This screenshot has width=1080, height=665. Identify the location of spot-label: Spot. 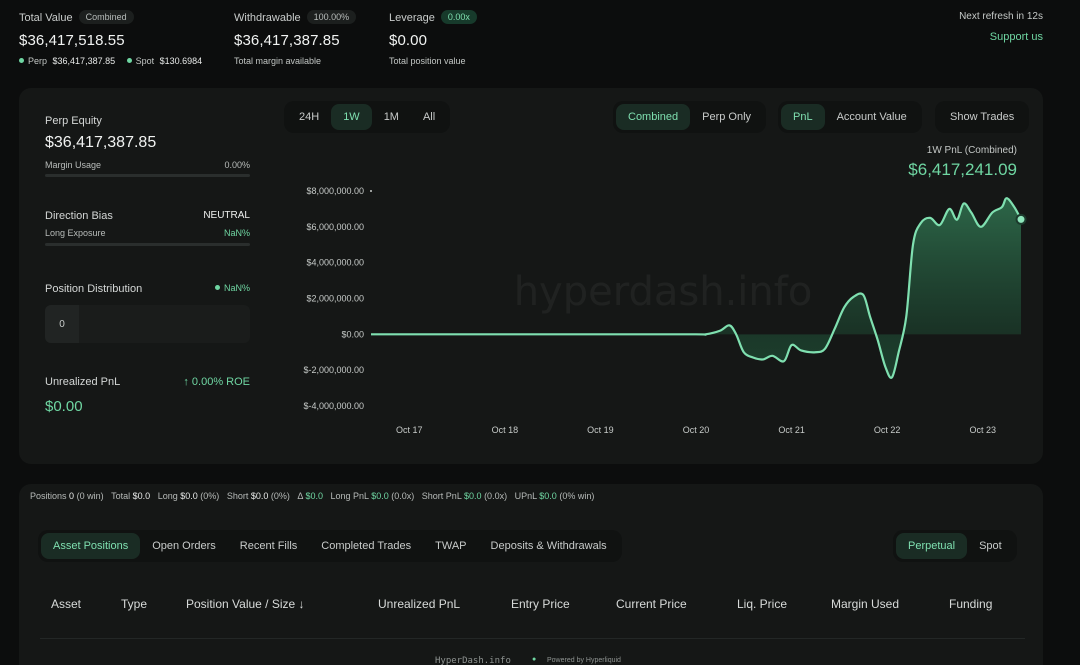
(145, 61).